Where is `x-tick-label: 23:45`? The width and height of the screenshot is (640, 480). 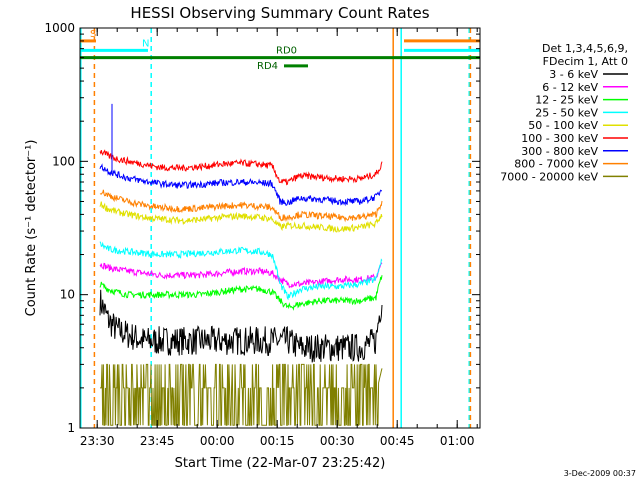
x-tick-label: 23:45 is located at coordinates (157, 441).